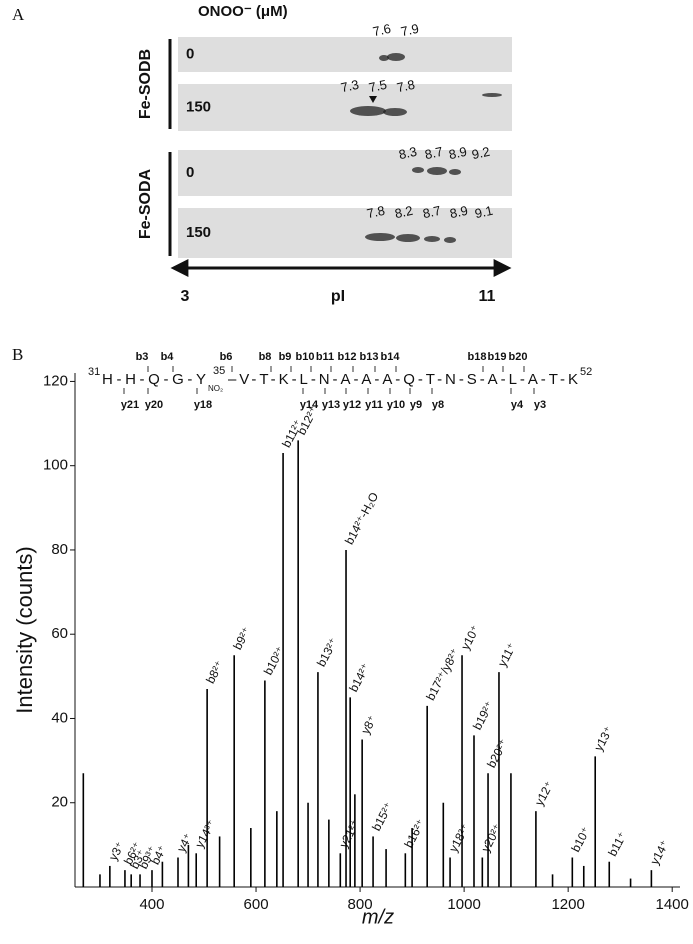 This screenshot has height=944, width=693. What do you see at coordinates (55, 465) in the screenshot?
I see `y-tick-label: 100` at bounding box center [55, 465].